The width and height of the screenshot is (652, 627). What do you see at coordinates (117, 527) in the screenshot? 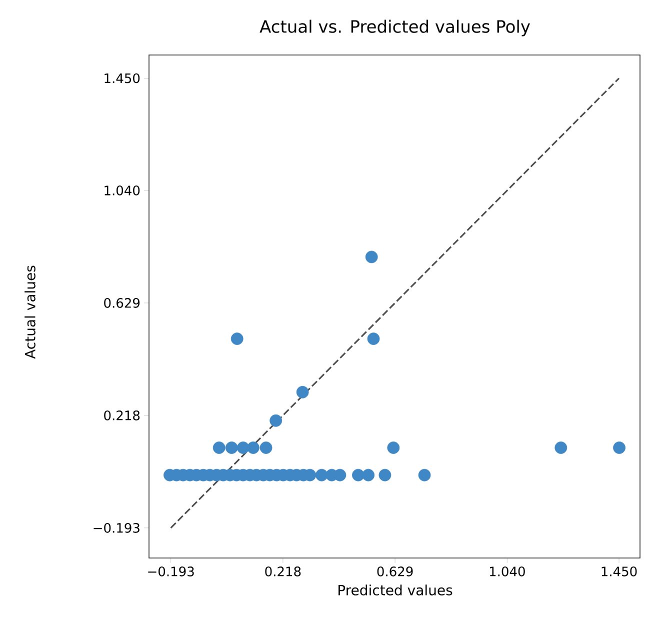
I see `y-tick-label: −0.193` at bounding box center [117, 527].